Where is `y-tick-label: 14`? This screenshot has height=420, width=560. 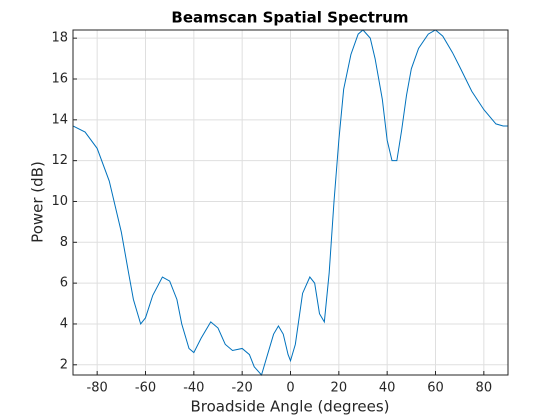
y-tick-label: 14 is located at coordinates (59, 119).